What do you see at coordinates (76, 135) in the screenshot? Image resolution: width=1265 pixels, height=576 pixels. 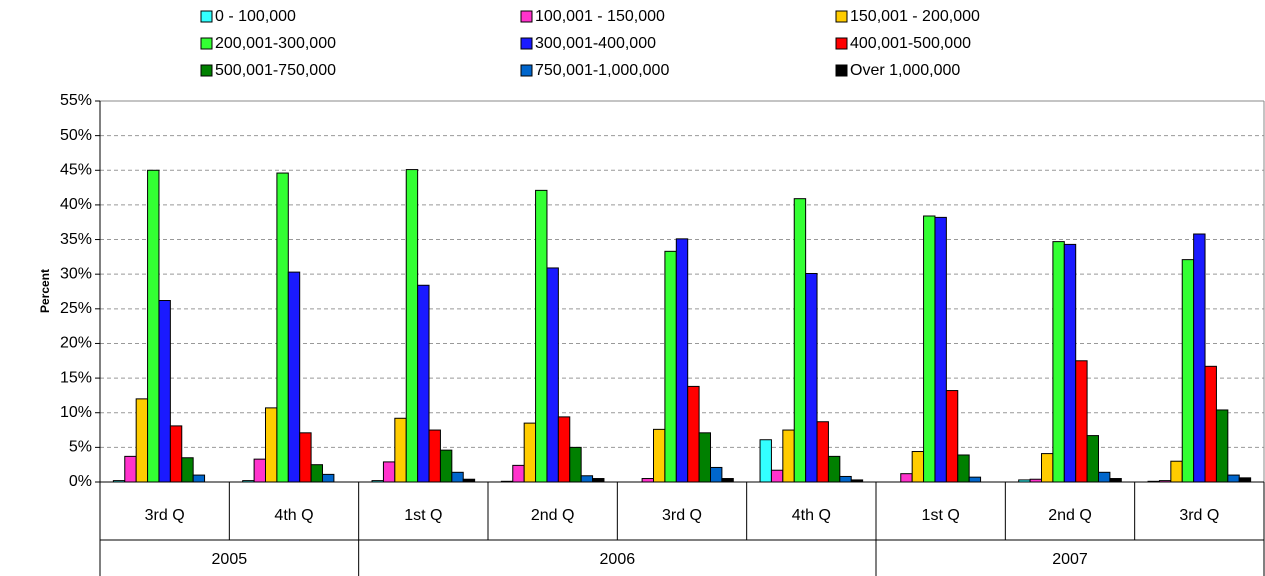 I see `y-tick-label: 50%` at bounding box center [76, 135].